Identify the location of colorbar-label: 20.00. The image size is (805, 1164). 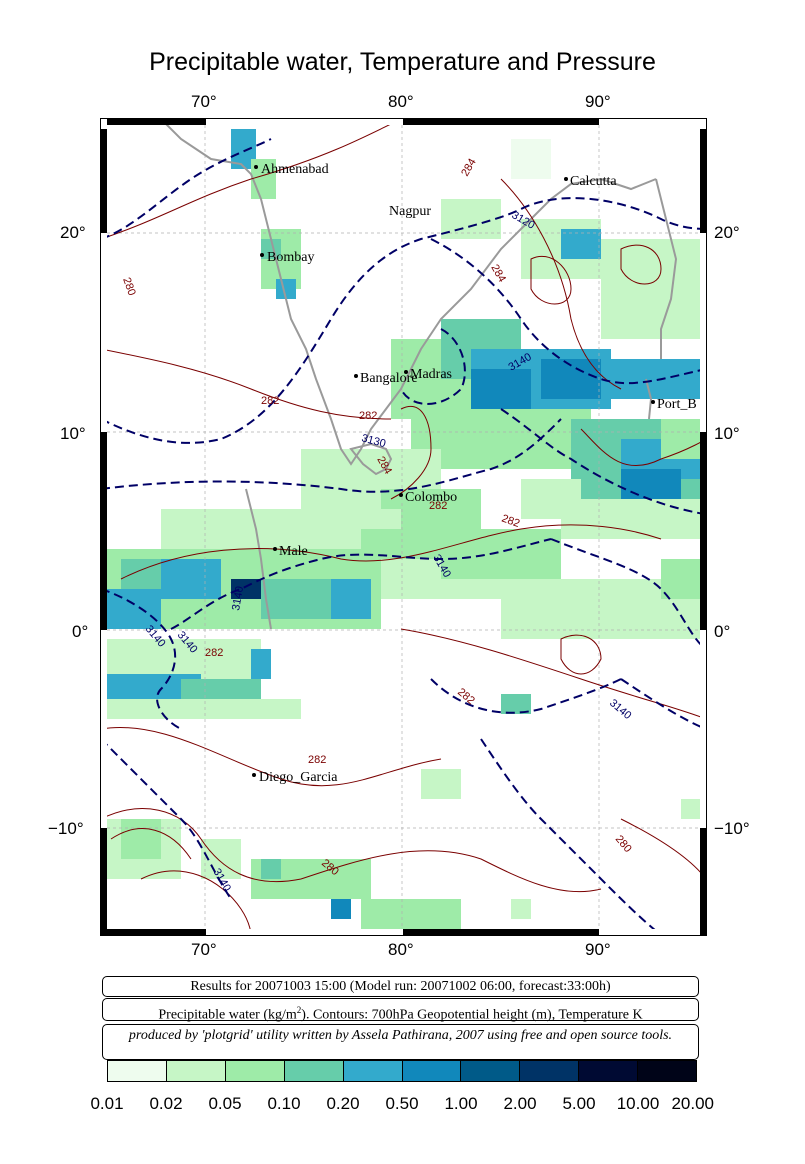
(693, 1103).